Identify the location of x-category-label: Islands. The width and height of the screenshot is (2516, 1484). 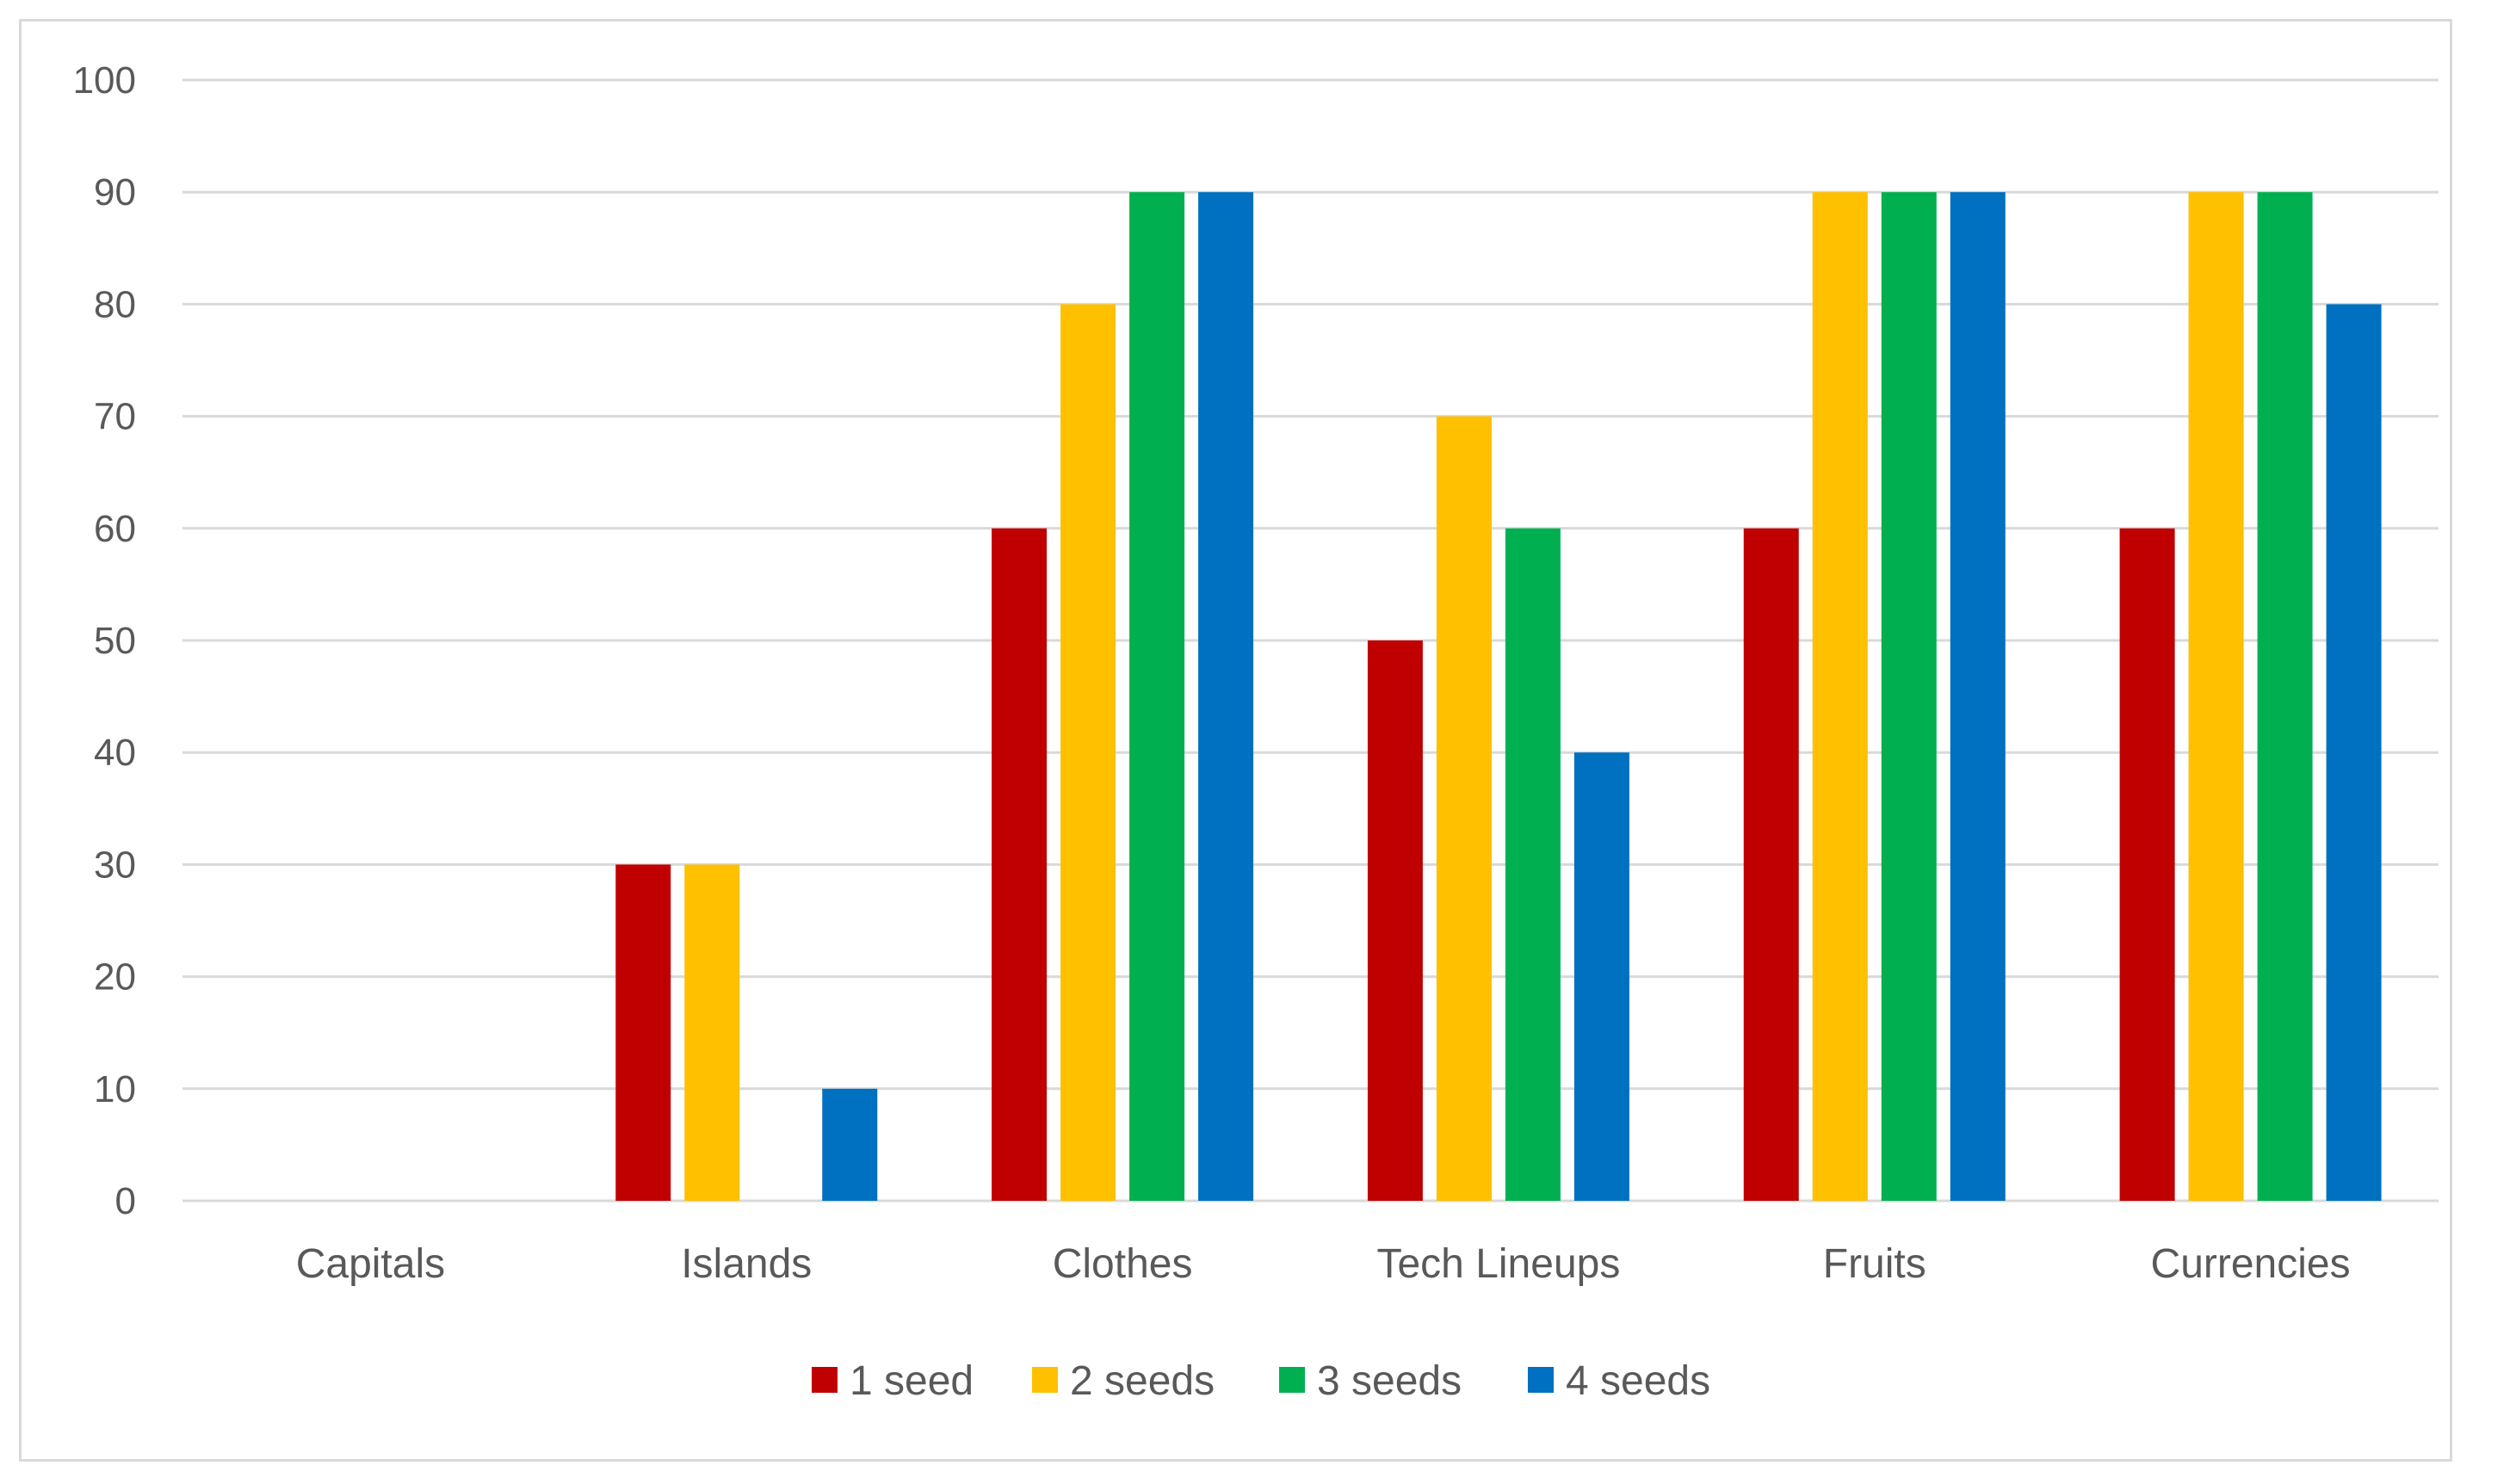
(747, 1264).